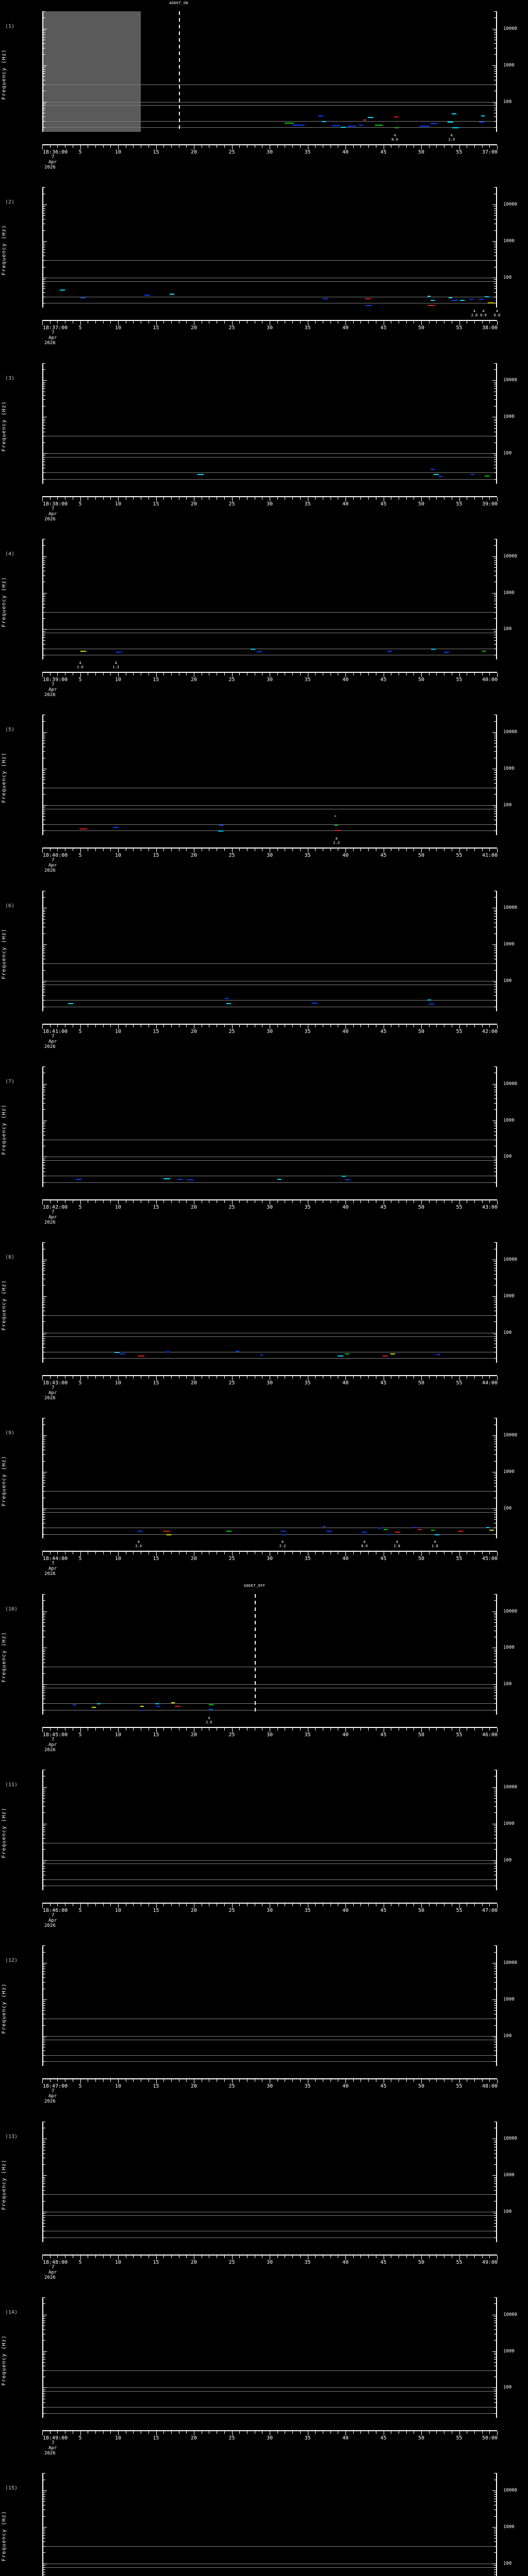 The image size is (528, 2576). I want to click on time-tick-label: 55, so click(459, 1383).